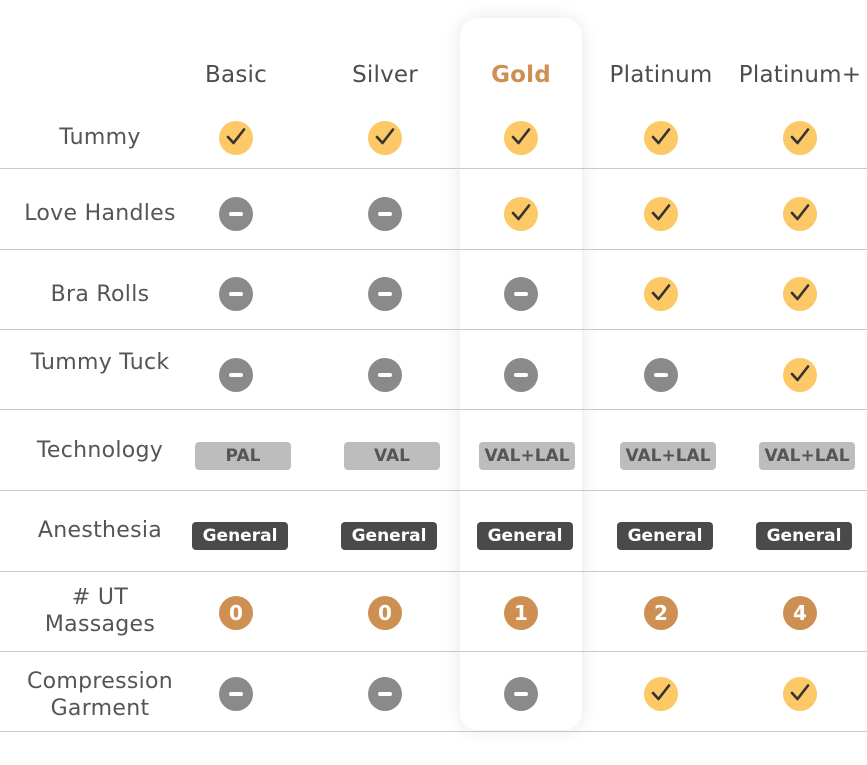 The height and width of the screenshot is (765, 867). Describe the element at coordinates (392, 456) in the screenshot. I see `technology-badge: VAL` at that location.